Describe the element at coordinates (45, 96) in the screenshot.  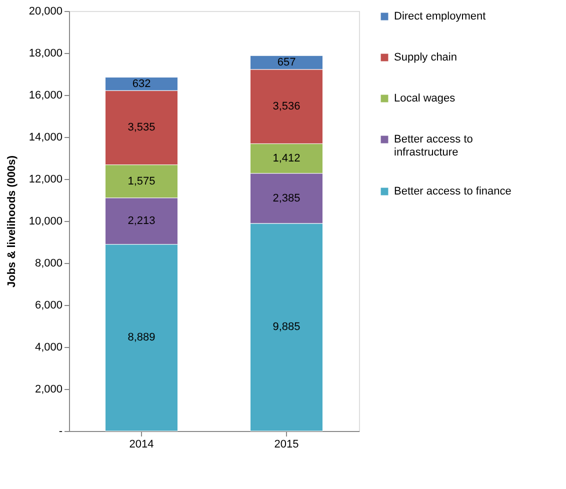
I see `y-tick-label: 16,000` at that location.